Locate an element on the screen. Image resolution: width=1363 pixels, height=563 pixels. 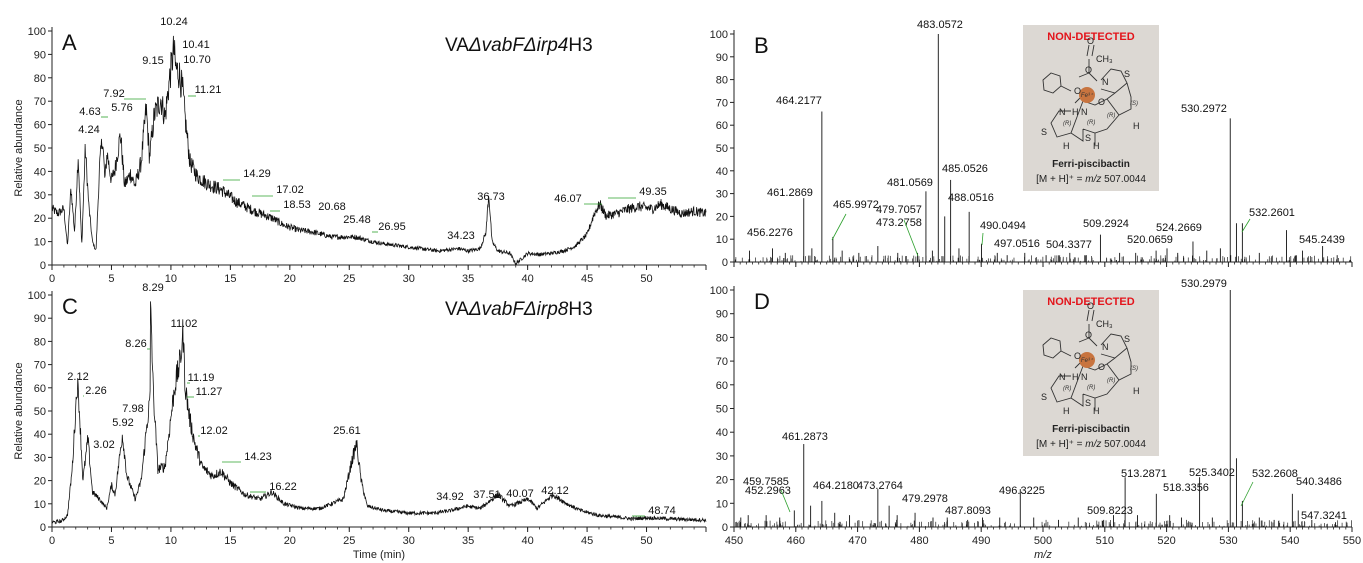
panel-d-peak-label: 473.2764 is located at coordinates (880, 486).